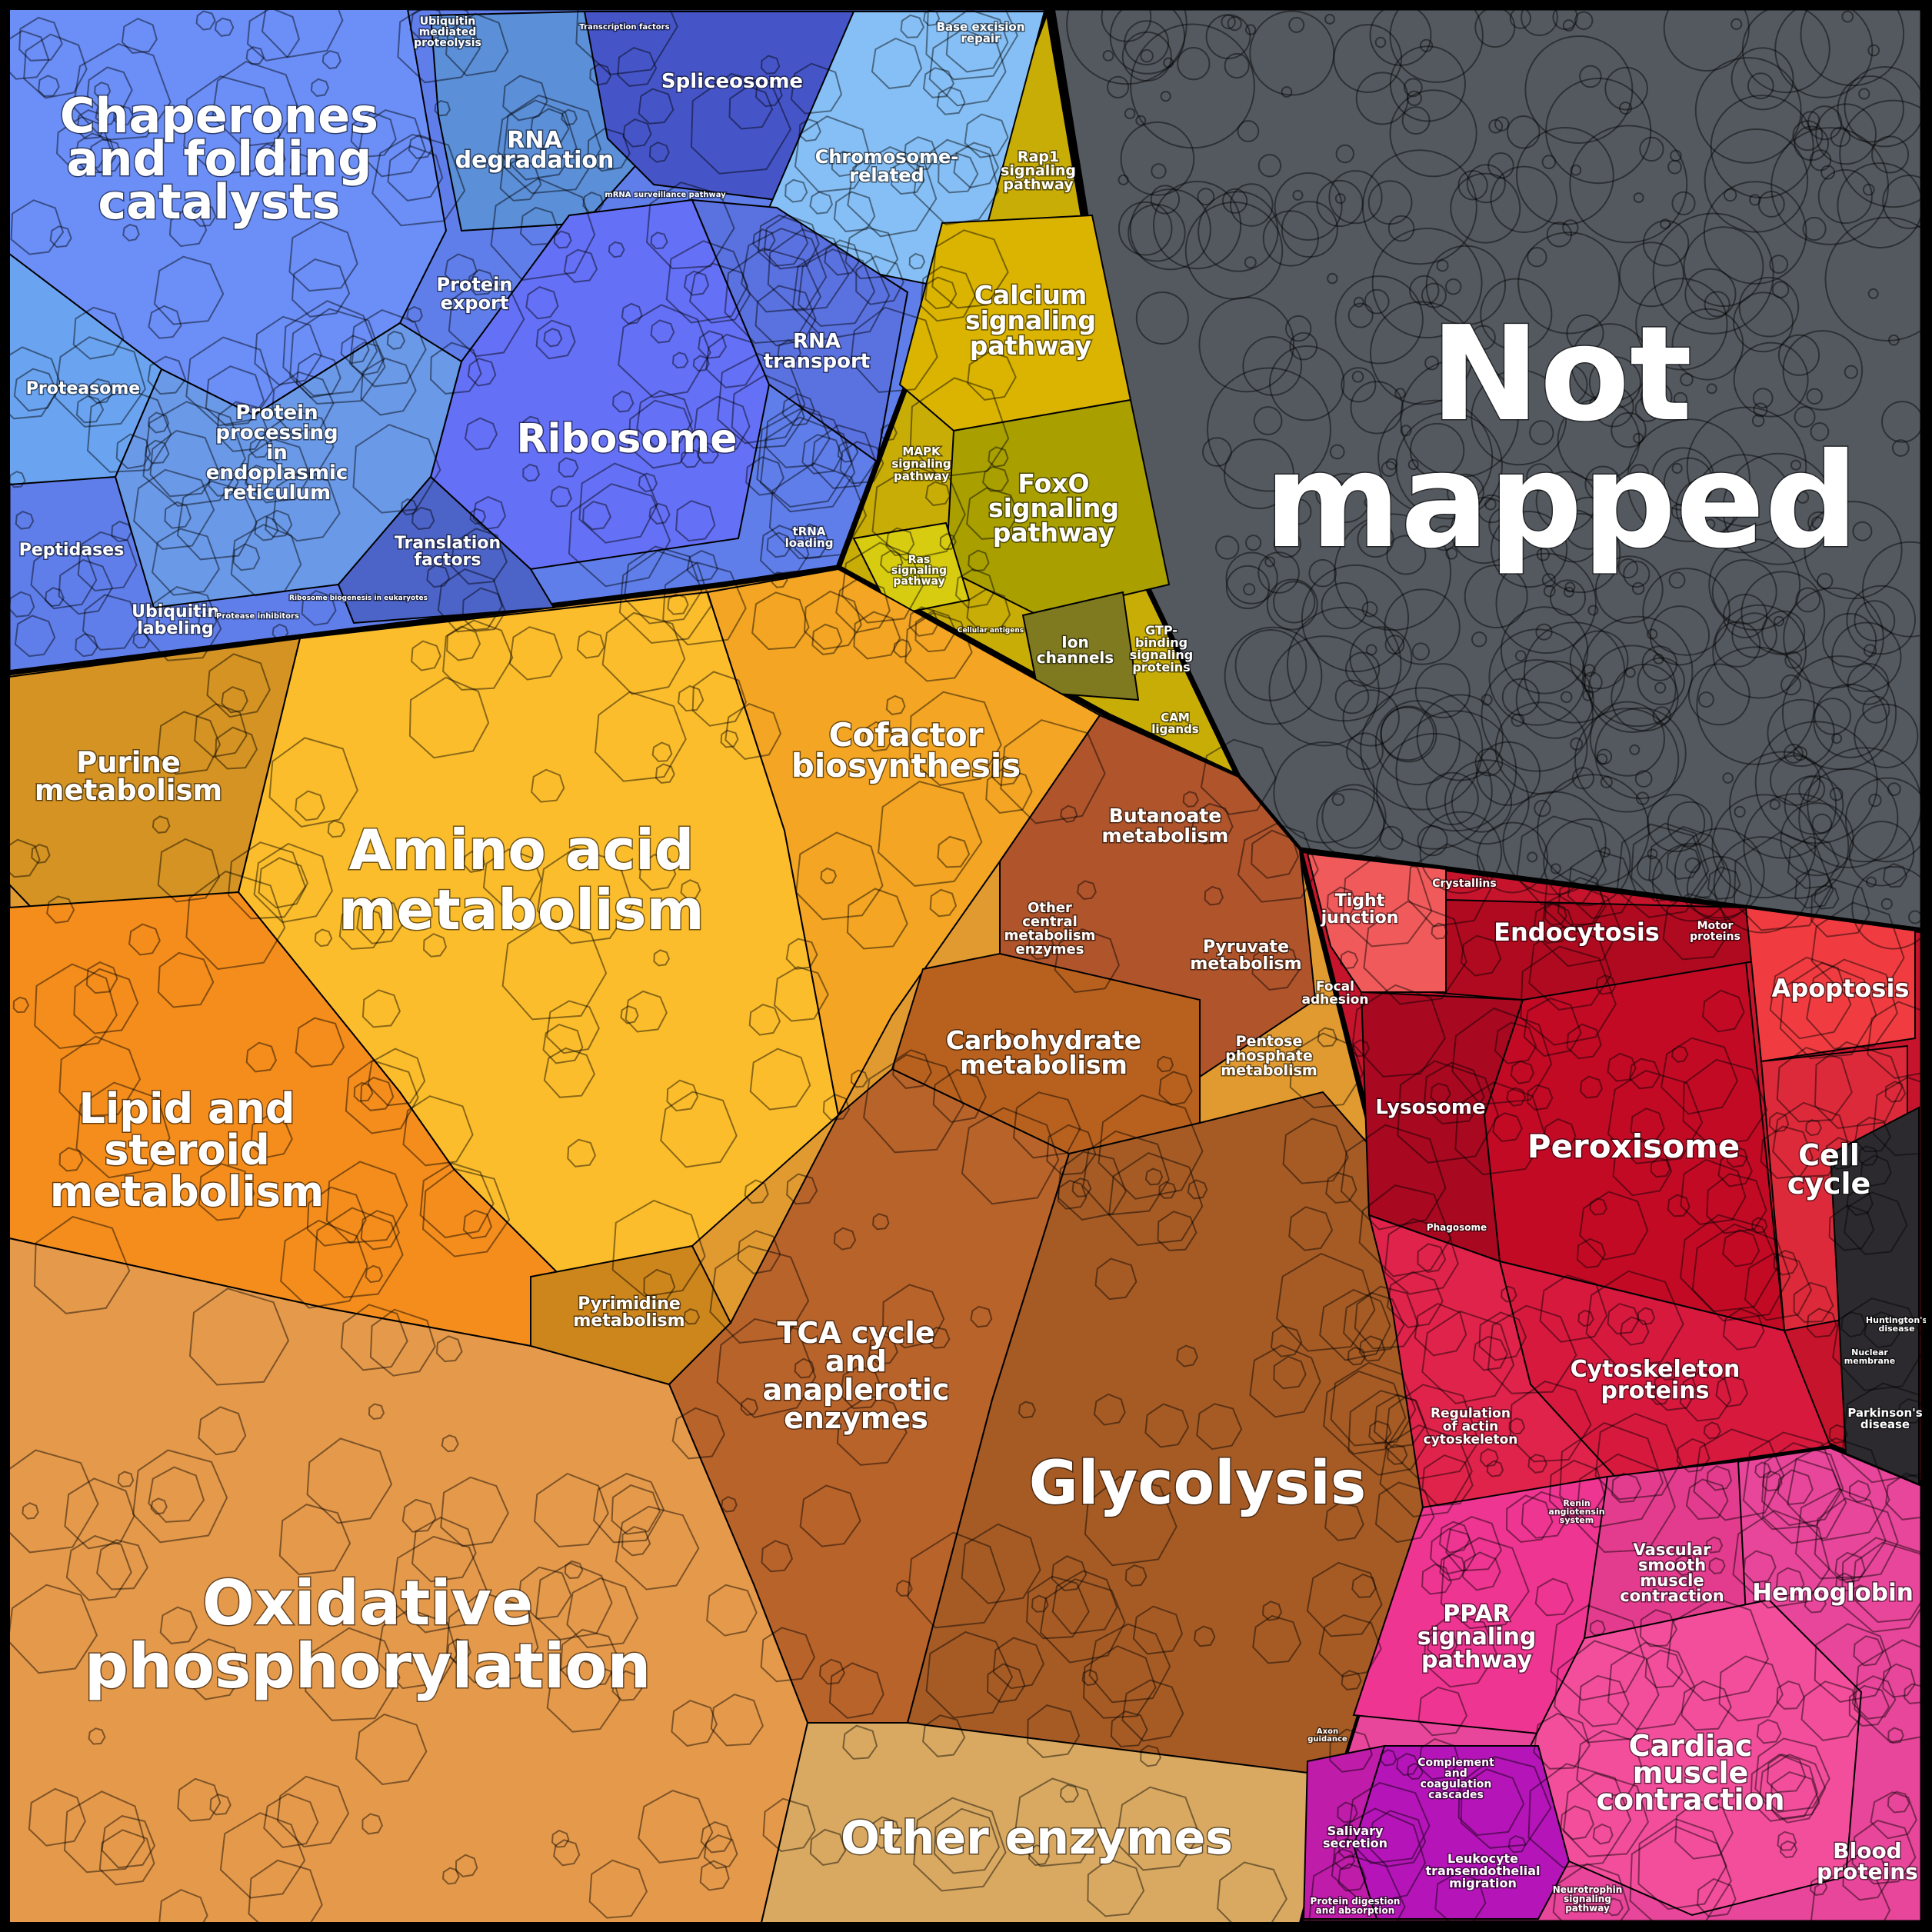 The image size is (1932, 1932). I want to click on label-vascular-4: contraction, so click(1672, 1596).